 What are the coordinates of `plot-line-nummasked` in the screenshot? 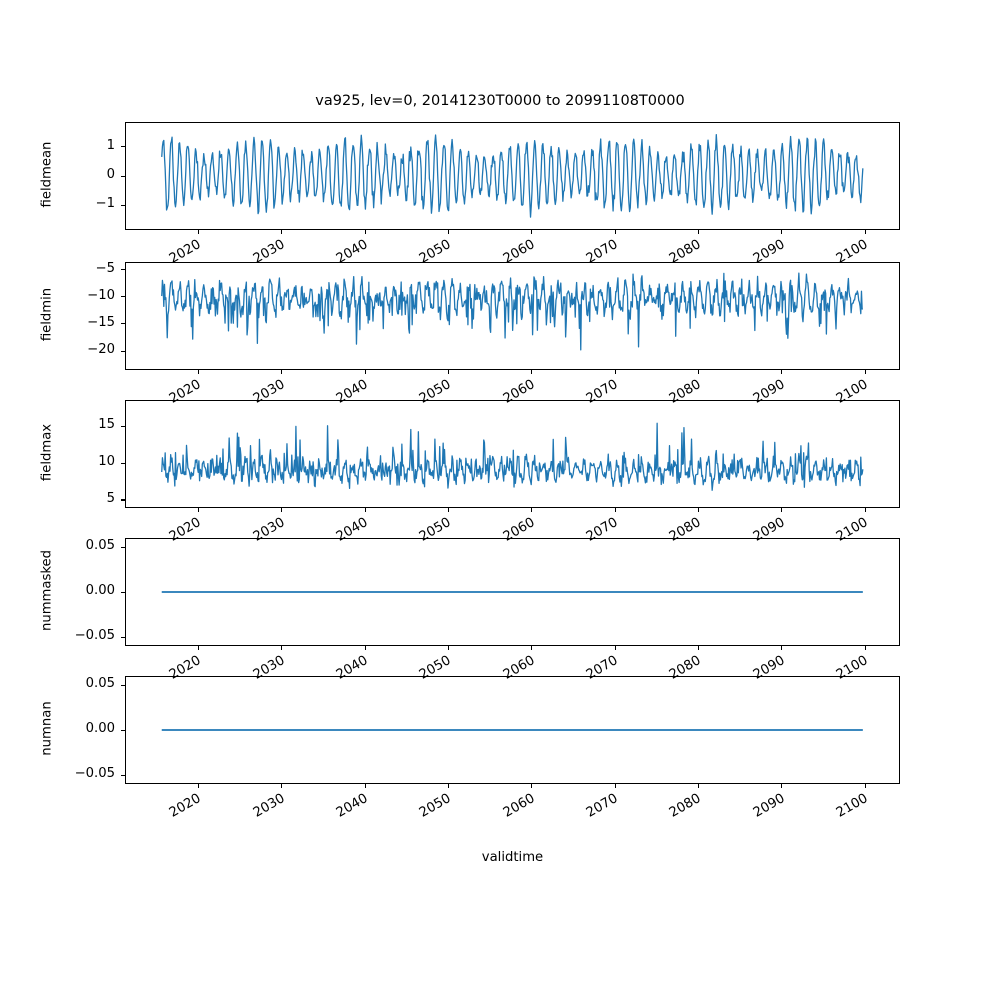 It's located at (512, 592).